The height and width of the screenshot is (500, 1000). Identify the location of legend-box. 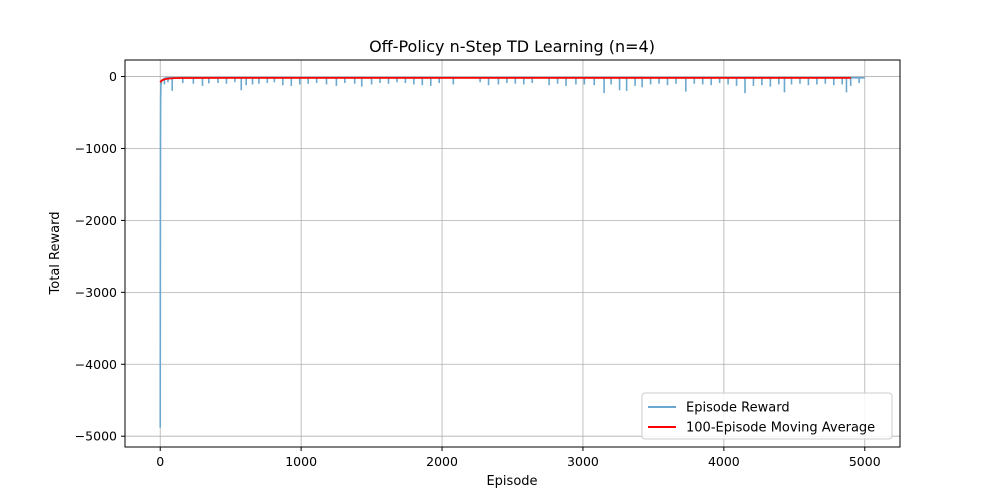
(767, 416).